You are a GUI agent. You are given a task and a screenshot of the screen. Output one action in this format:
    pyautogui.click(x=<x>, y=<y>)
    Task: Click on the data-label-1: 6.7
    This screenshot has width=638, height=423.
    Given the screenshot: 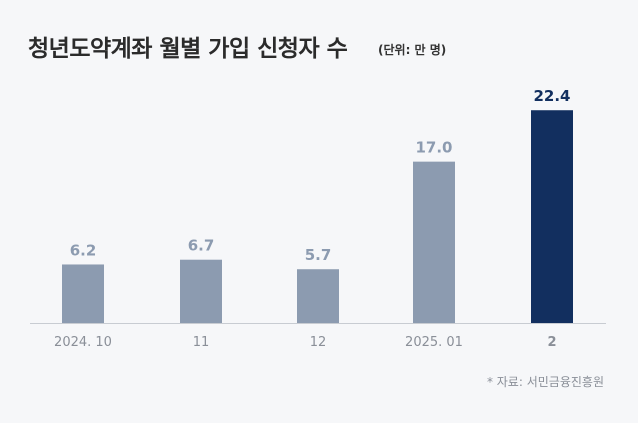 What is the action you would take?
    pyautogui.click(x=201, y=246)
    